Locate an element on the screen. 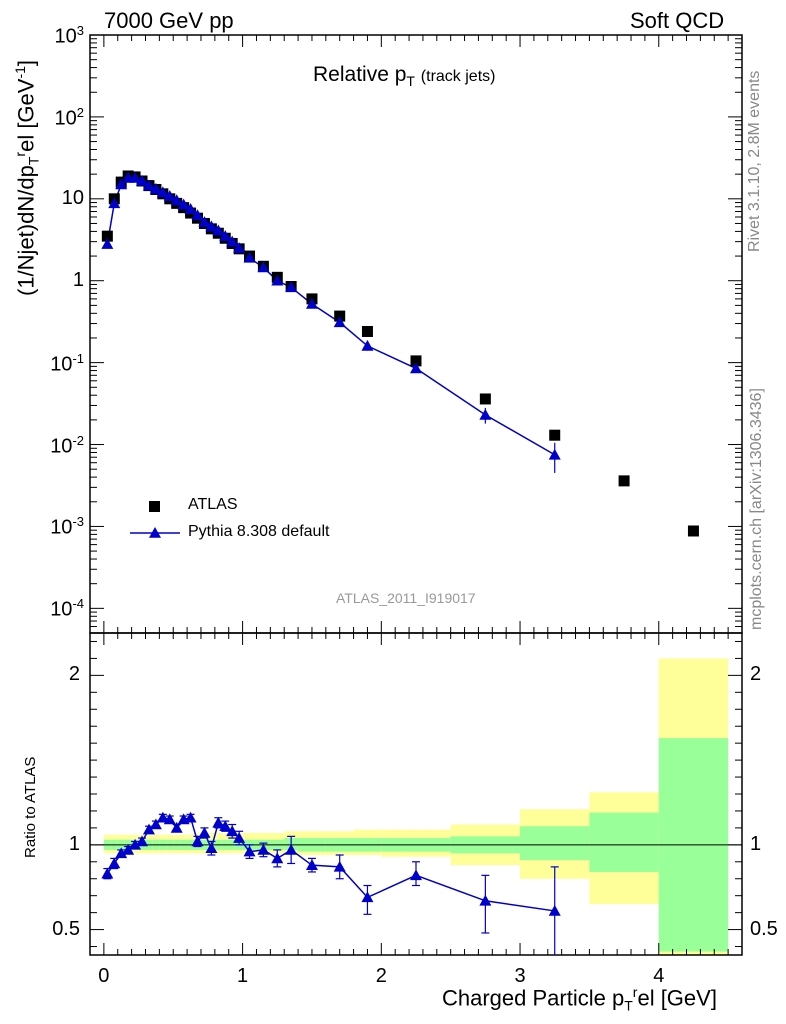 The width and height of the screenshot is (786, 1024). tick-exponent: -2 is located at coordinates (78, 440).